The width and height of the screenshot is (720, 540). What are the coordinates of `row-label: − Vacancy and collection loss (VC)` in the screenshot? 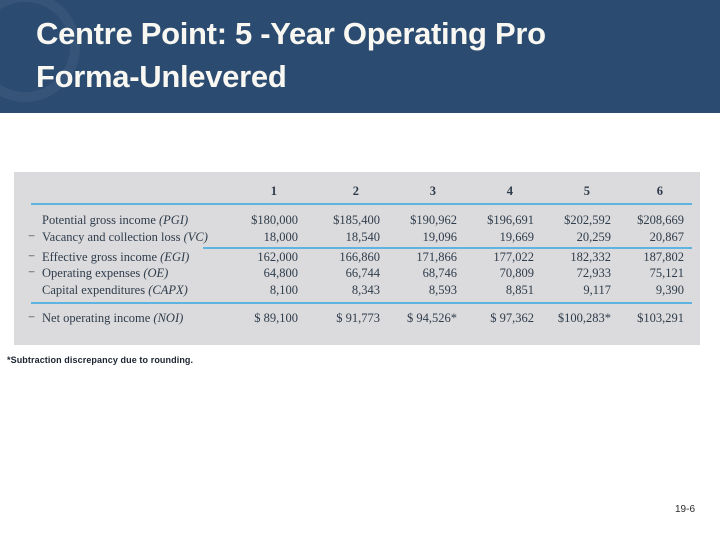 It's located at (117, 237).